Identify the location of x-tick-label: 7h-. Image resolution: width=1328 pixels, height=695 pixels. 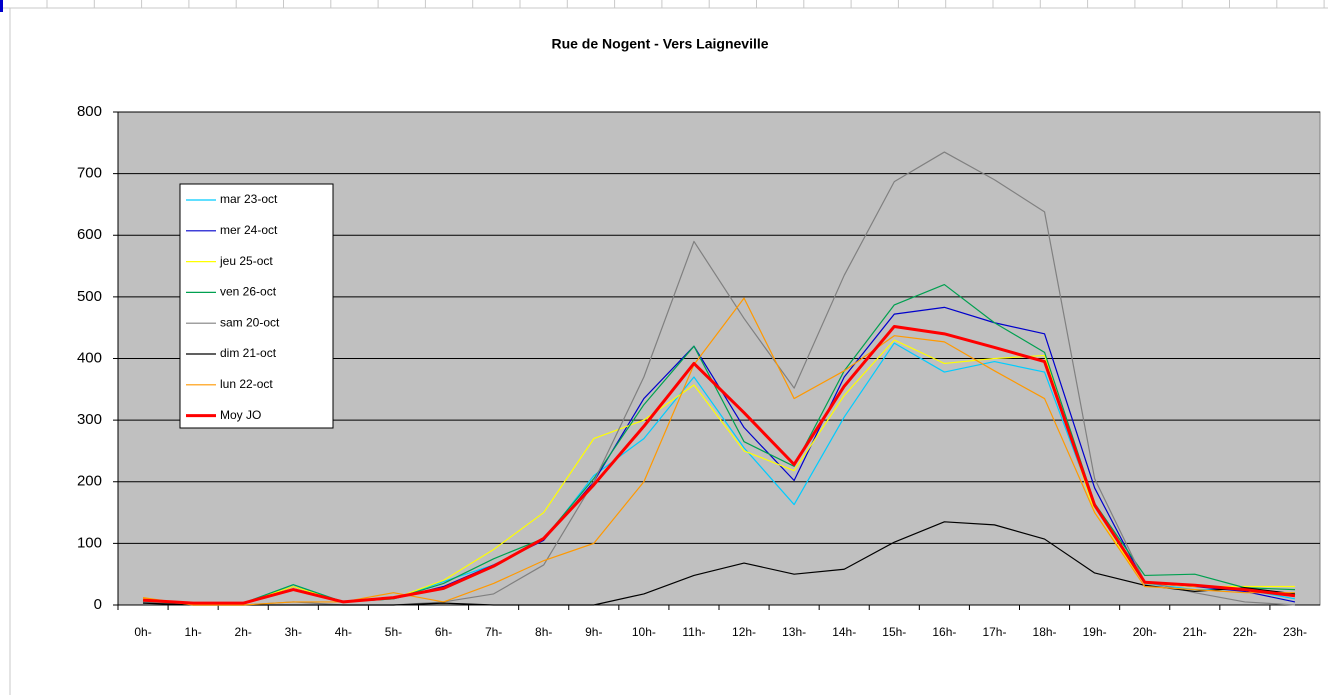
(493, 632).